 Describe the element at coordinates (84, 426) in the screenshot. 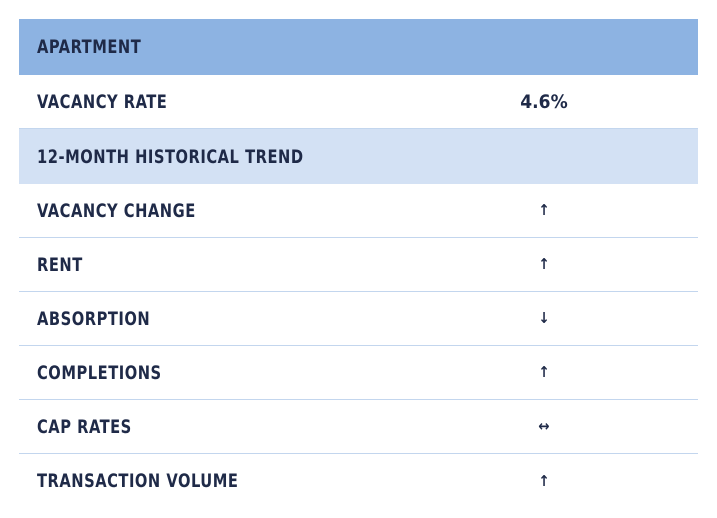

I see `trend-label: CAP RATES` at that location.